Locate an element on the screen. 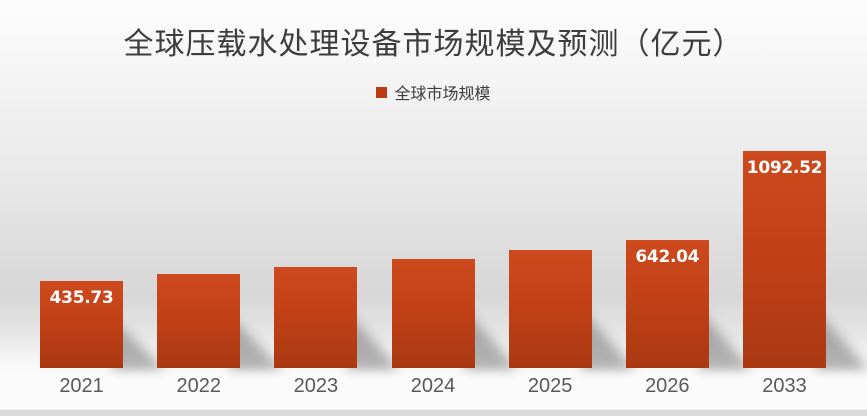  bar-2022 is located at coordinates (199, 321).